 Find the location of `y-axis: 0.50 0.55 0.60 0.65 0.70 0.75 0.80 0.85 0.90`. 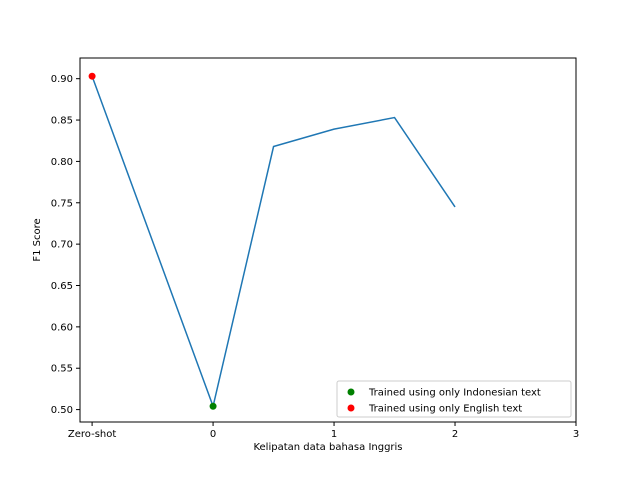

y-axis: 0.50 0.55 0.60 0.65 0.70 0.75 0.80 0.85 0.90 is located at coordinates (65, 245).